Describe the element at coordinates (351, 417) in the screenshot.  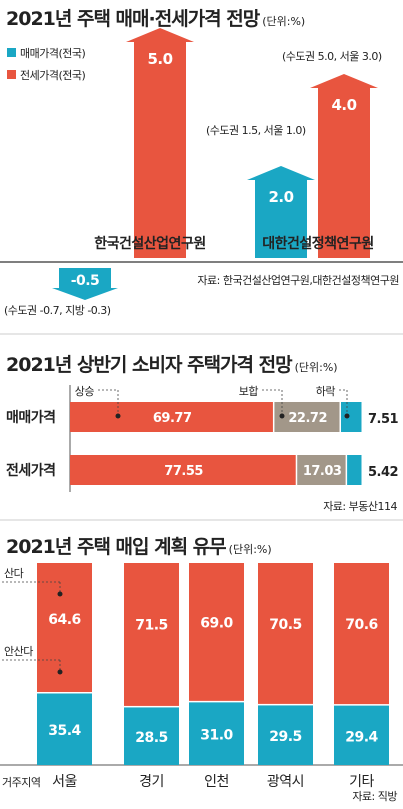
I see `bar-하락-0` at that location.